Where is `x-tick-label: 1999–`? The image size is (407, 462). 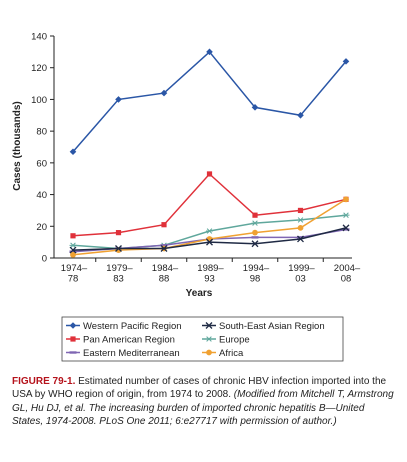
x-tick-label: 1999– is located at coordinates (301, 268).